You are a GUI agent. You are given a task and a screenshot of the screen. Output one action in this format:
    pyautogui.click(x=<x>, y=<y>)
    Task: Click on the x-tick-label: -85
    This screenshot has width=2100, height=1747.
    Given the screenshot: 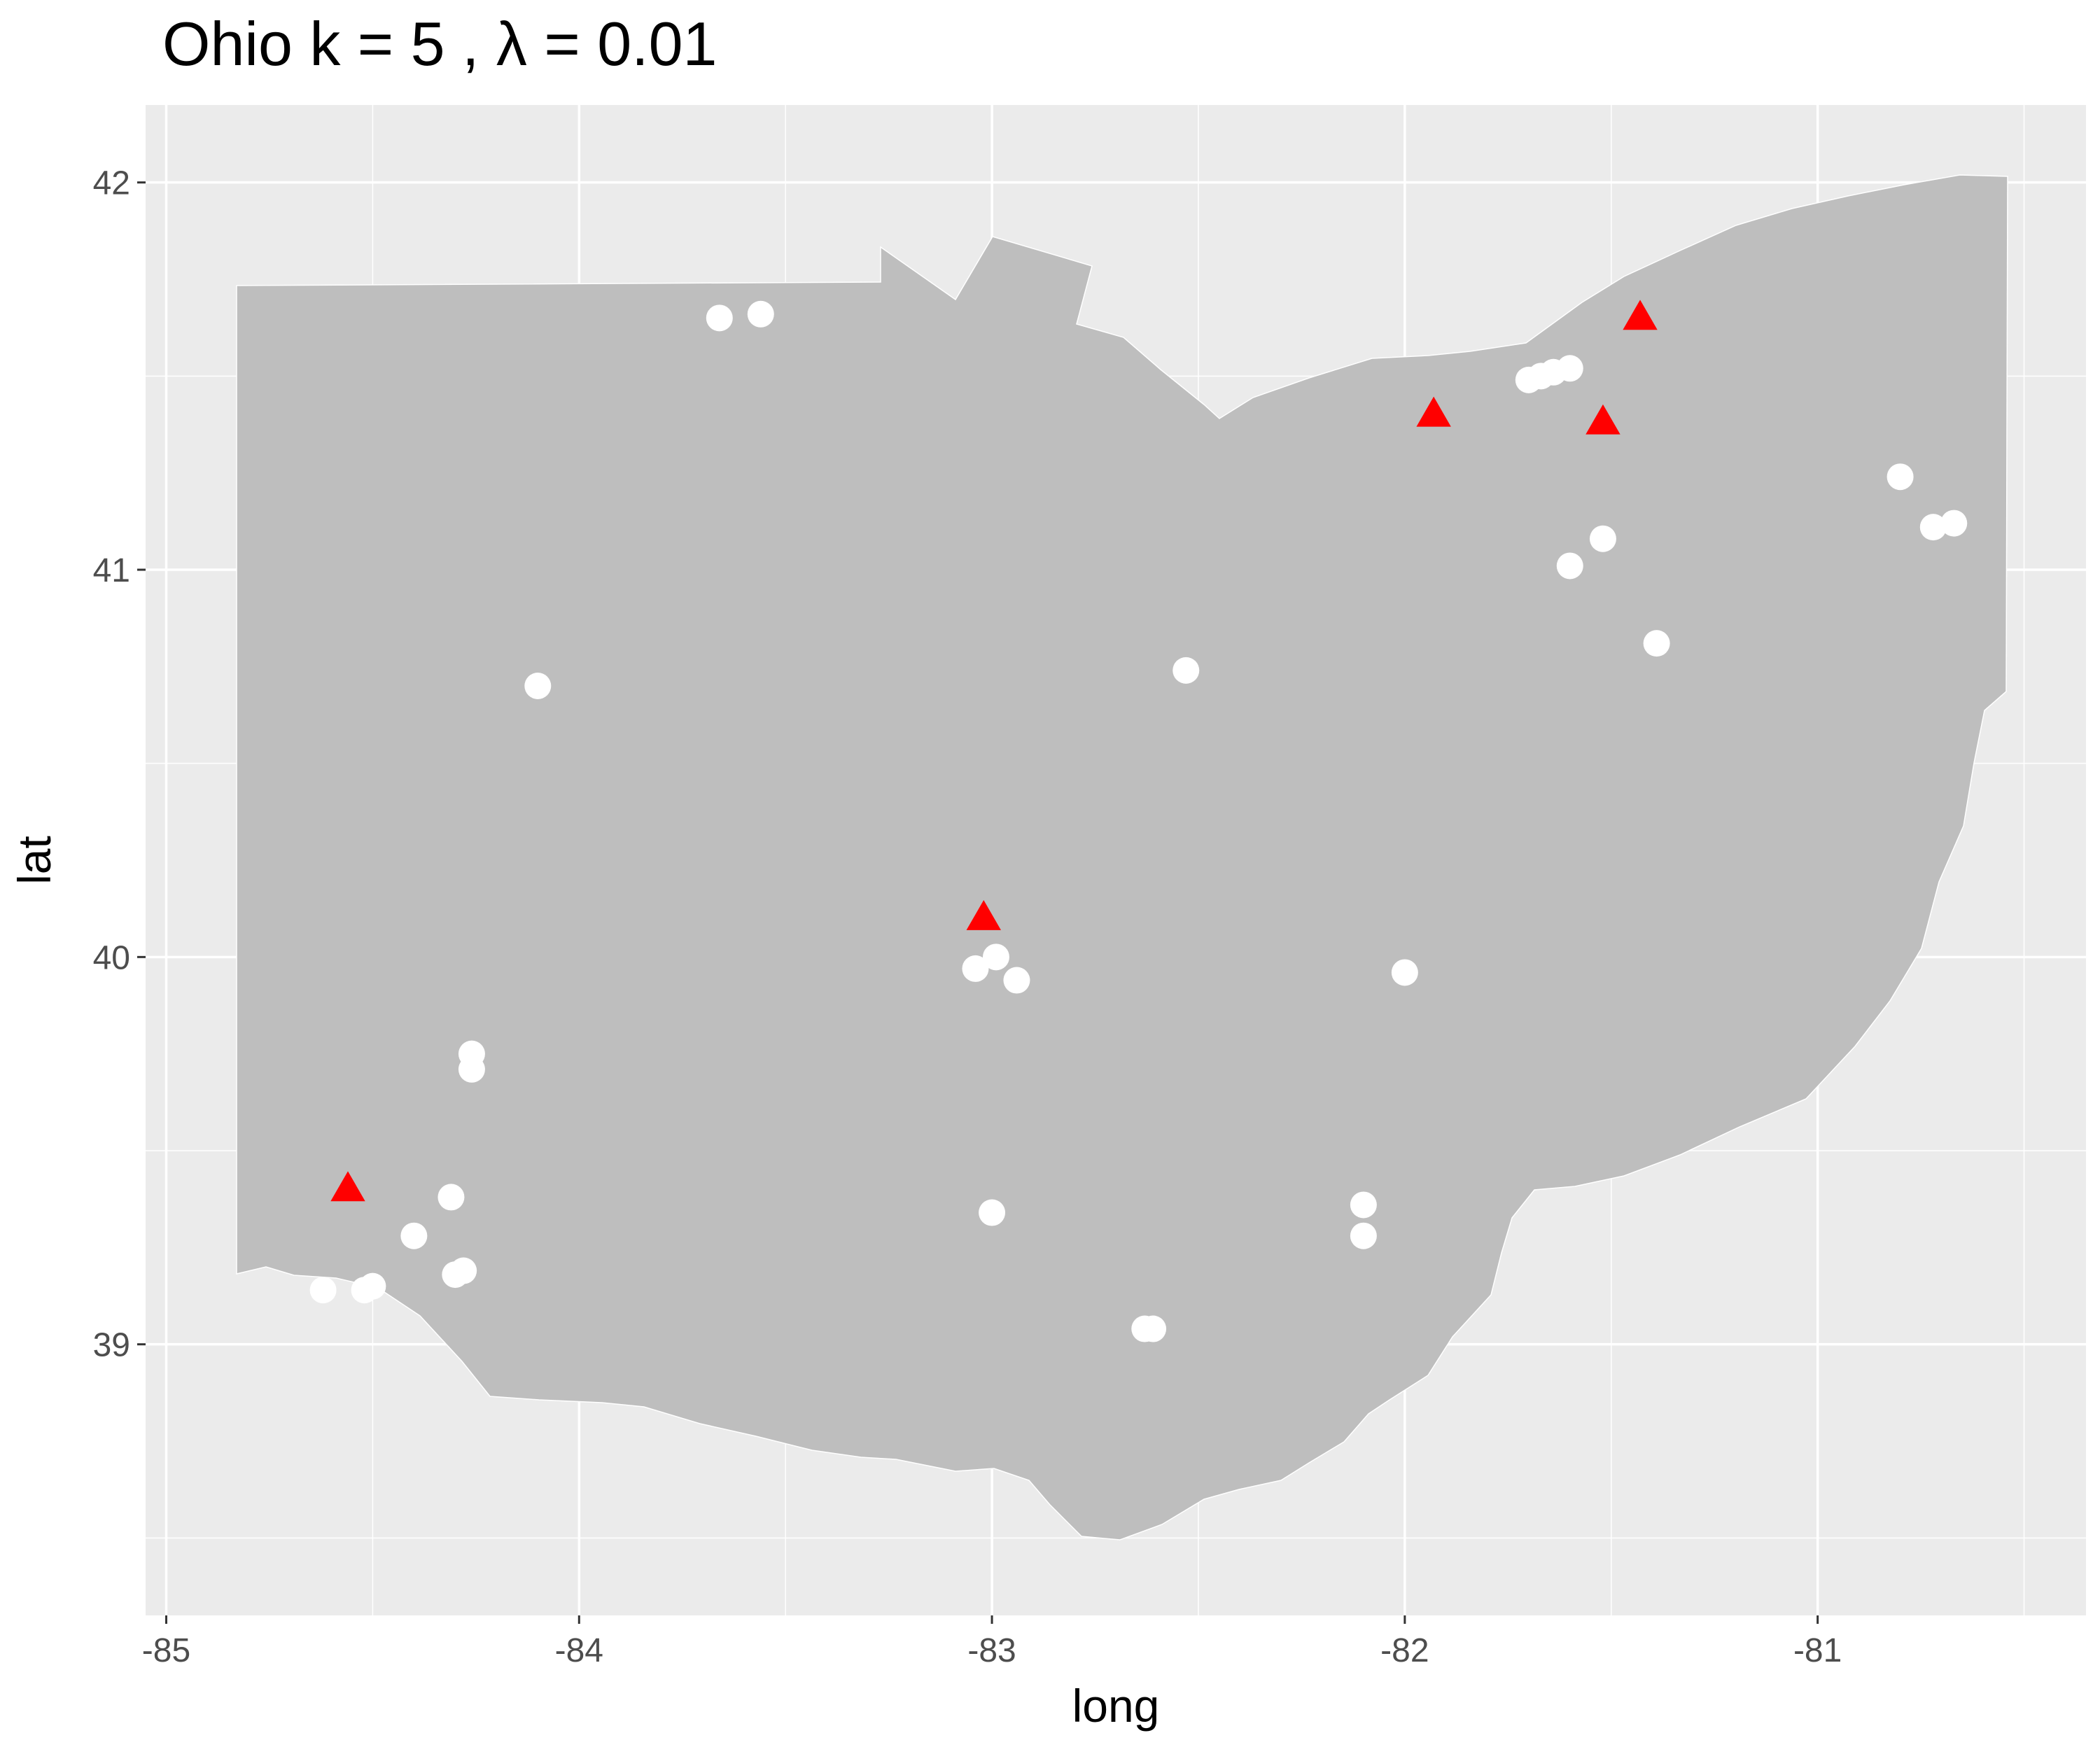 What is the action you would take?
    pyautogui.click(x=166, y=1651)
    